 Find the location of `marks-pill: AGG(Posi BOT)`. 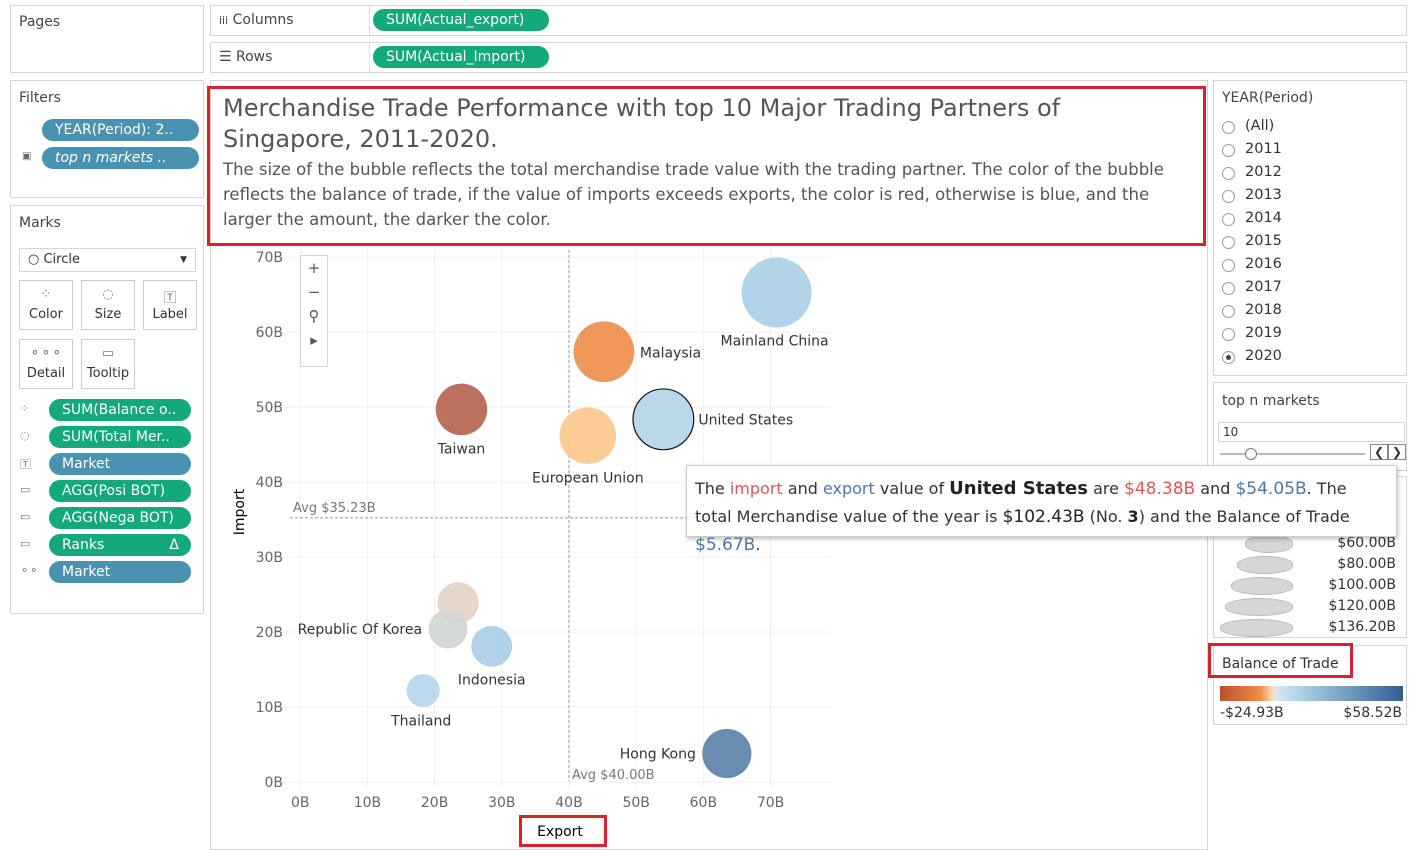

marks-pill: AGG(Posi BOT) is located at coordinates (120, 491).